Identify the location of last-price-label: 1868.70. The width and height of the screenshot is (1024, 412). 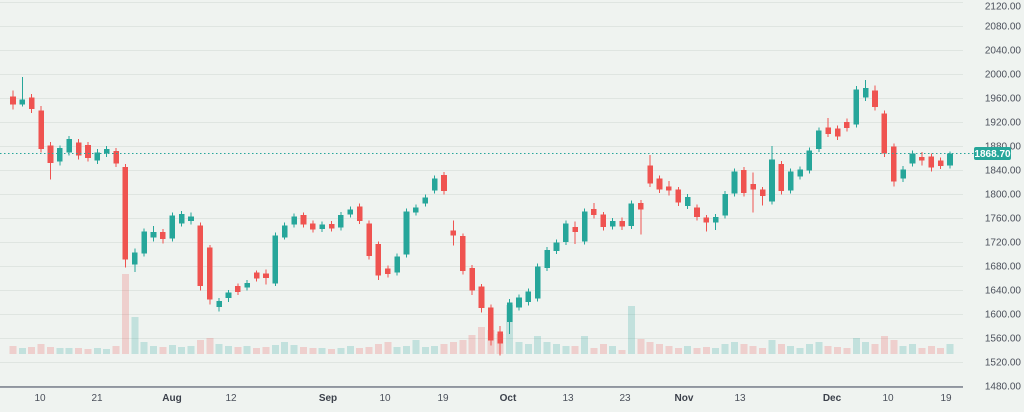
(992, 154).